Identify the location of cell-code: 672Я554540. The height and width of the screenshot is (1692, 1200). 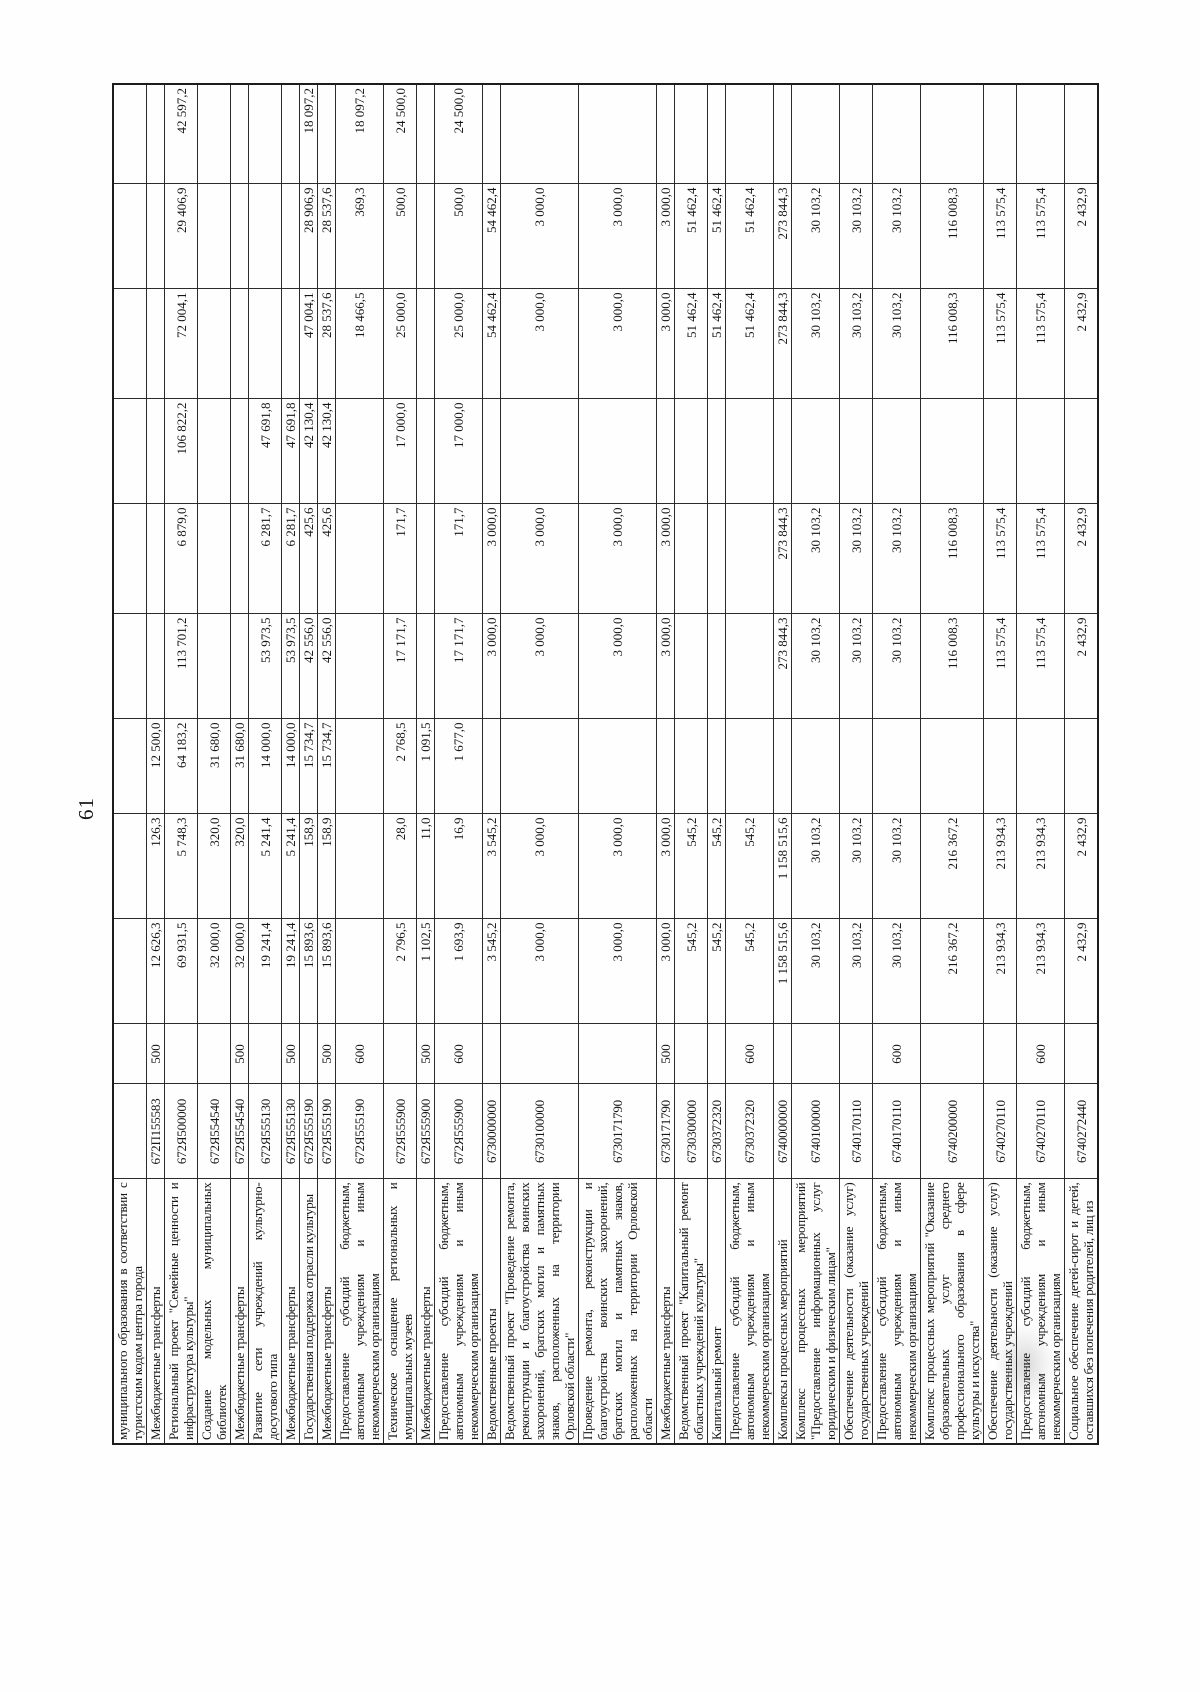
(214, 1131).